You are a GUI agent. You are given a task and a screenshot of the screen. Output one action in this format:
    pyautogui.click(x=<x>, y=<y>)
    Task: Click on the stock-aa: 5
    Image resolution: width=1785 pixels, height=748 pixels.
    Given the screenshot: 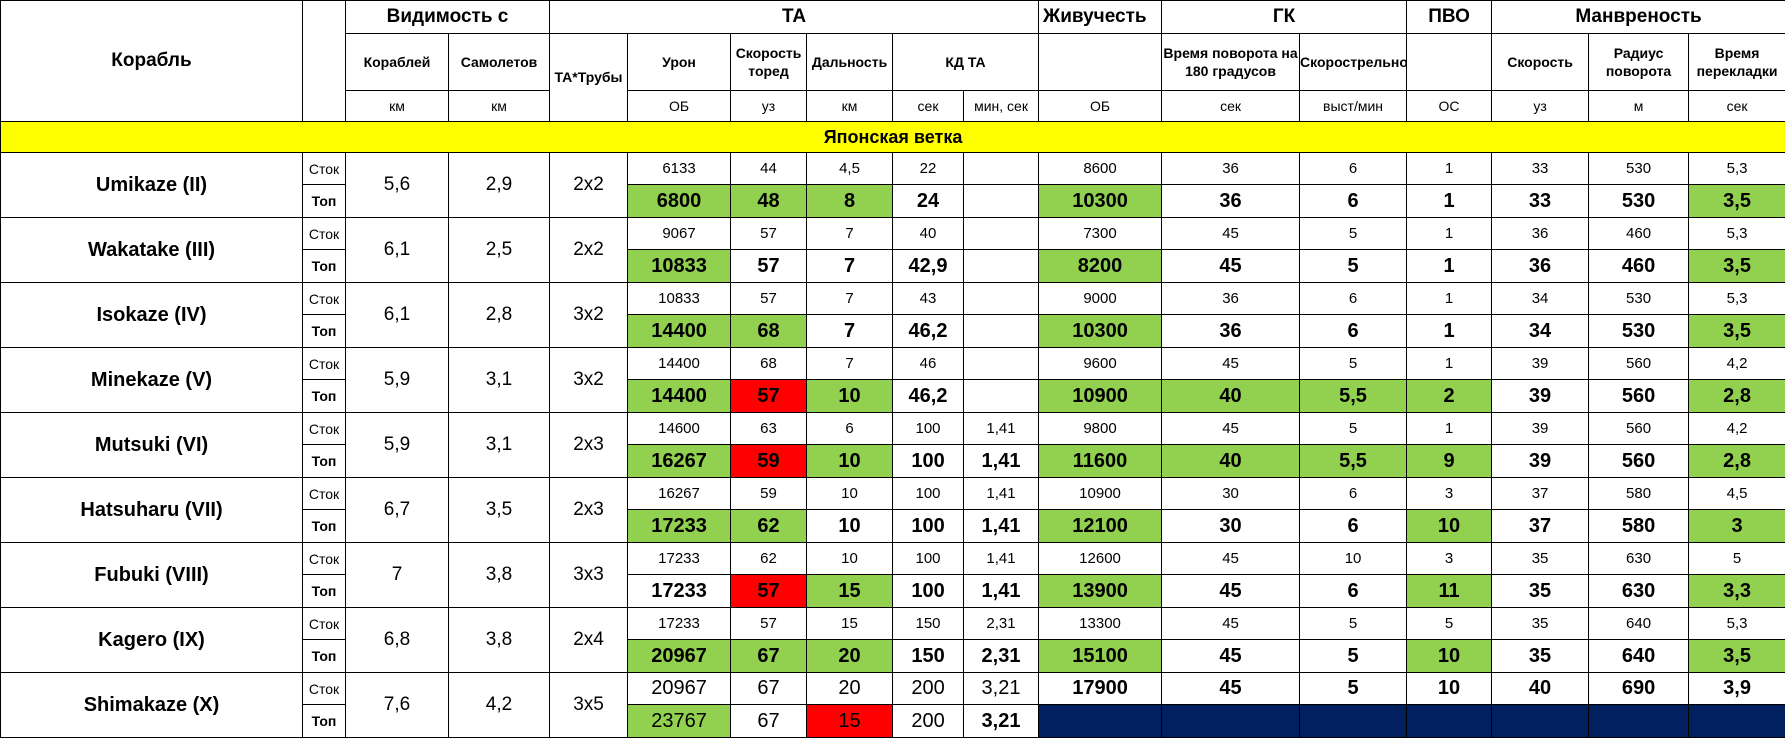 What is the action you would take?
    pyautogui.click(x=1449, y=623)
    